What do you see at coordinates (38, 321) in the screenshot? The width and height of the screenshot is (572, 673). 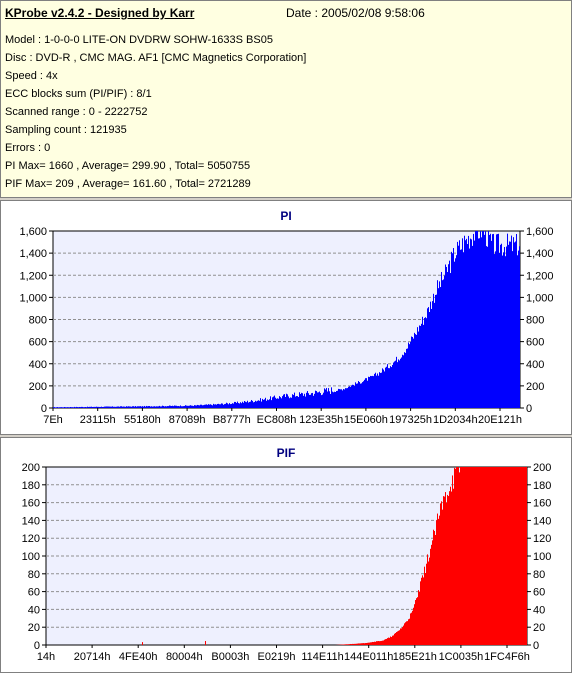 I see `pi-ytick-label-left: 800` at bounding box center [38, 321].